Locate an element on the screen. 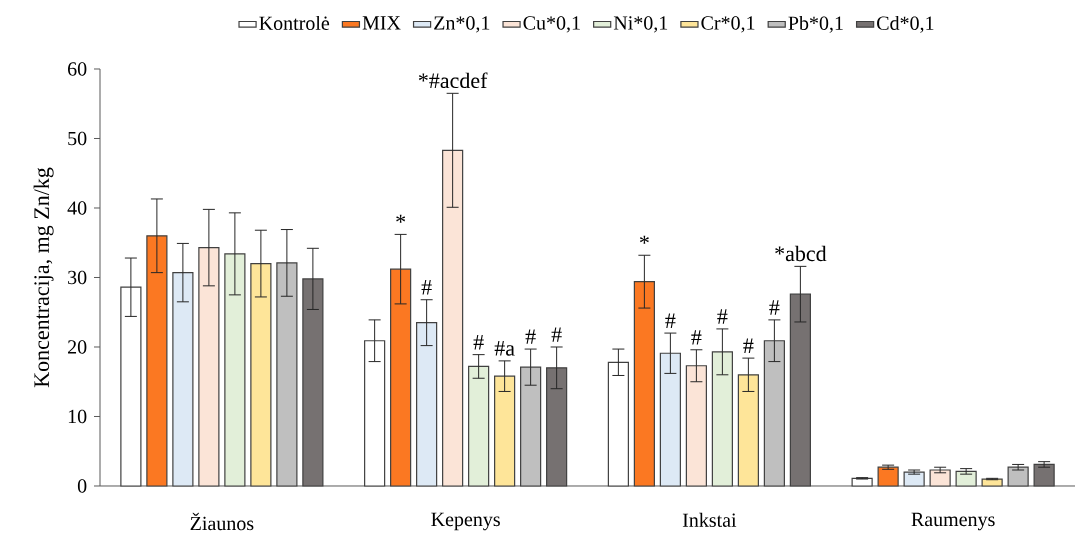 The height and width of the screenshot is (540, 1089). legend-label: Cd*0,1 is located at coordinates (905, 24).